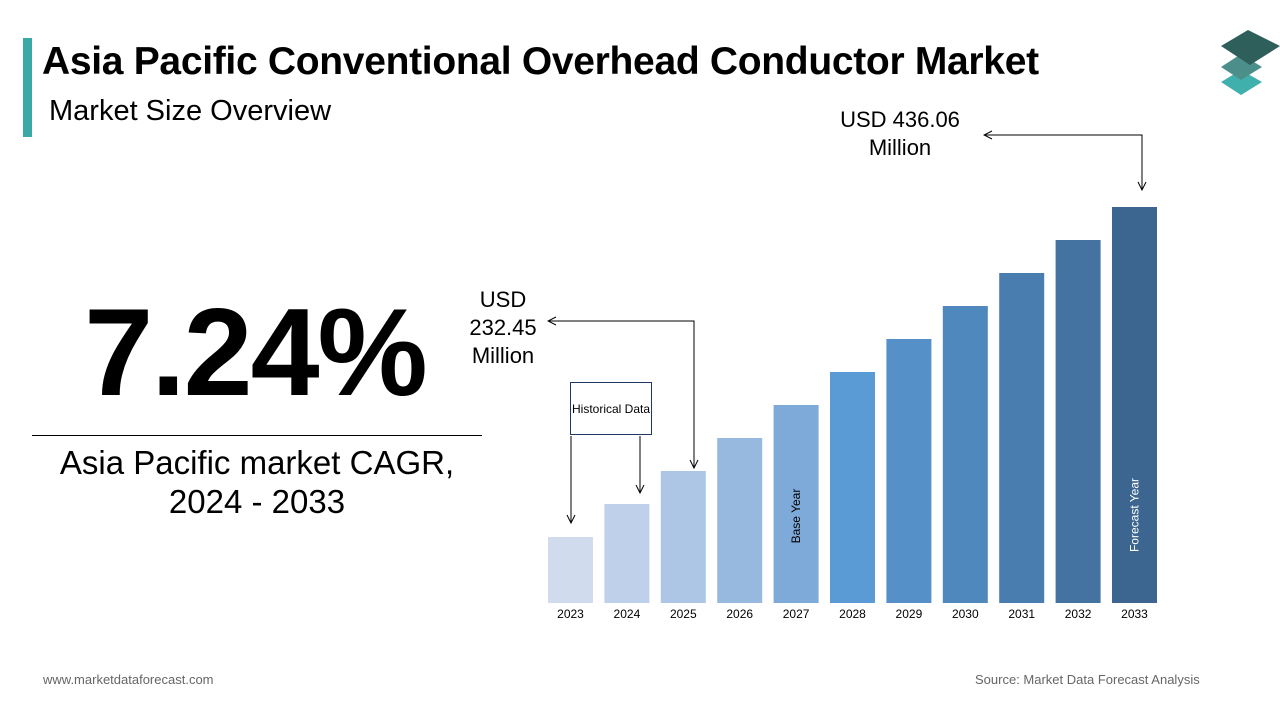 The height and width of the screenshot is (720, 1280). What do you see at coordinates (257, 482) in the screenshot?
I see `cagr-label: Asia Pacific market CAGR, 2024 - 2033` at bounding box center [257, 482].